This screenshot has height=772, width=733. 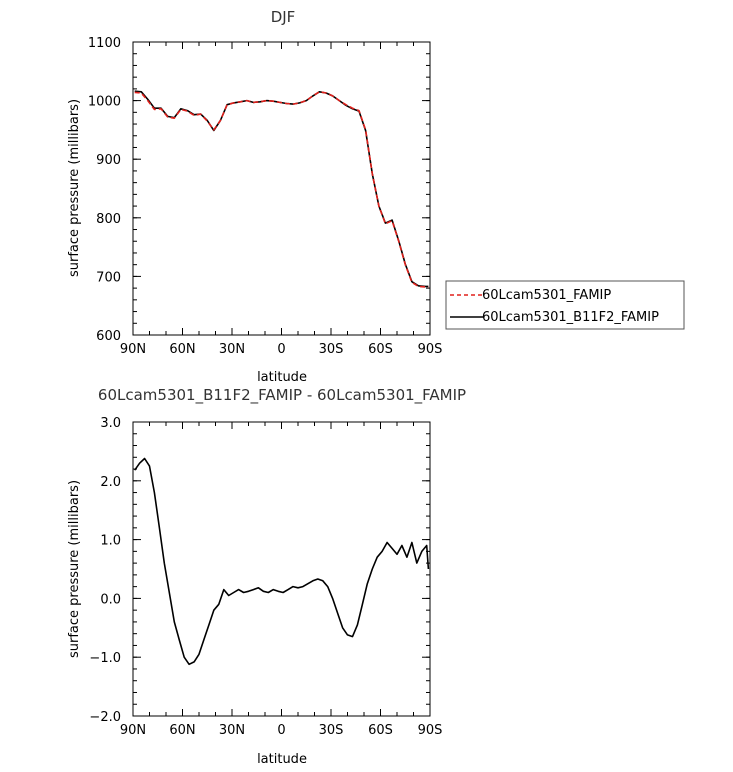 I want to click on bottom-panel-y-tick-label: 2.0, so click(x=110, y=482).